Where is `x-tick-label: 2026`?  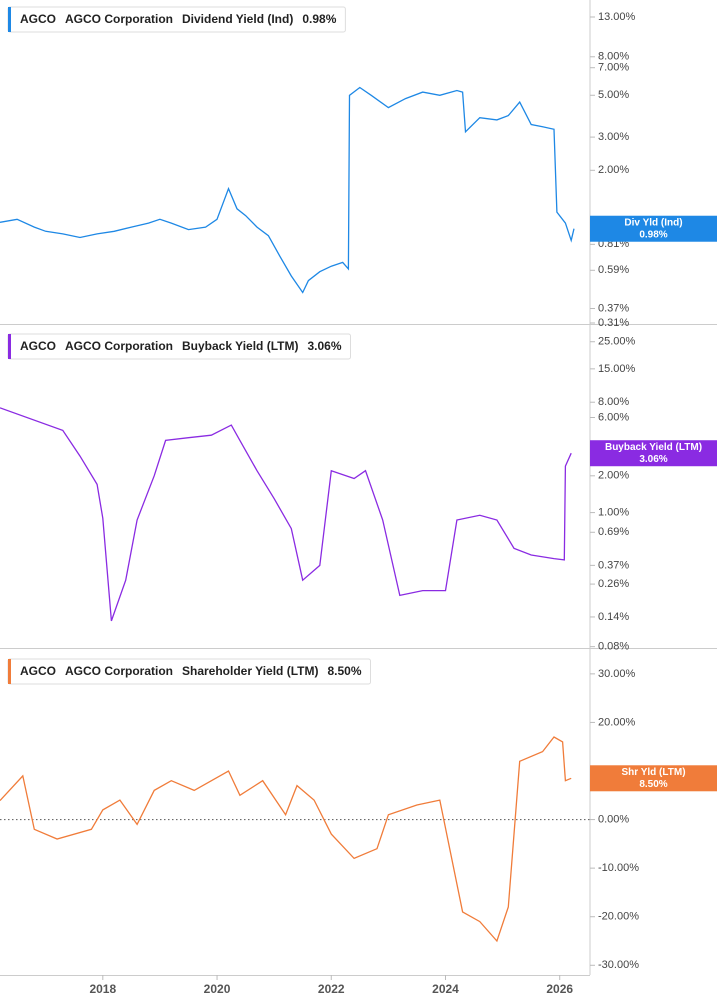
x-tick-label: 2026 is located at coordinates (559, 989).